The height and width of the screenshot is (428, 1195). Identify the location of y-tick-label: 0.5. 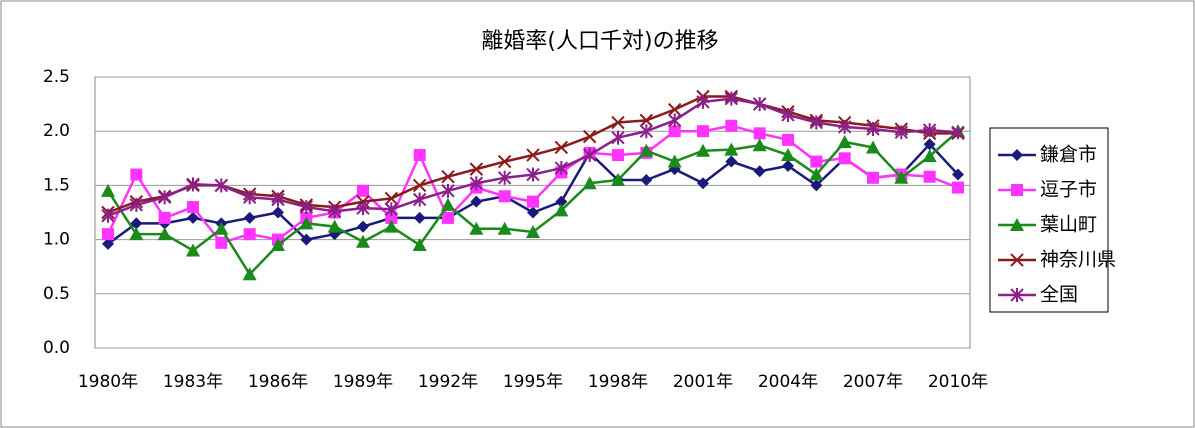
(56, 294).